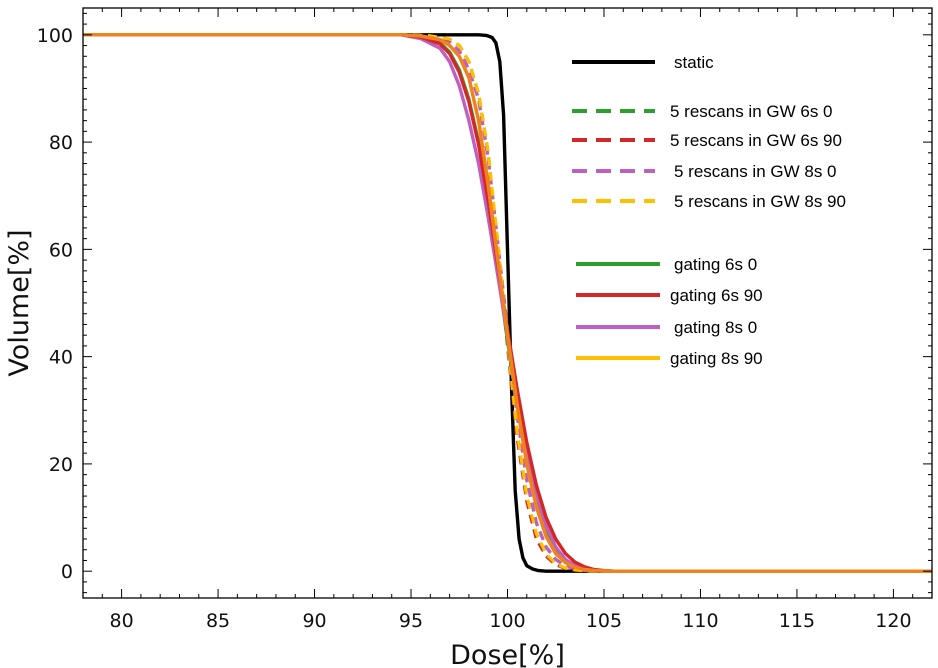  What do you see at coordinates (67, 572) in the screenshot?
I see `y-tick-label: 0` at bounding box center [67, 572].